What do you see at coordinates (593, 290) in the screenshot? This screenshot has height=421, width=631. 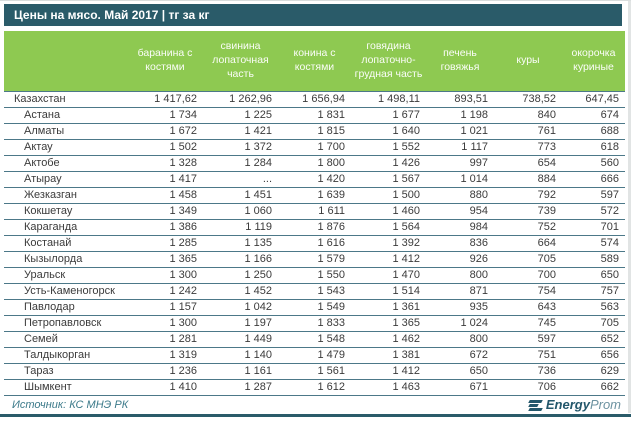 I see `price-cell: 757` at bounding box center [593, 290].